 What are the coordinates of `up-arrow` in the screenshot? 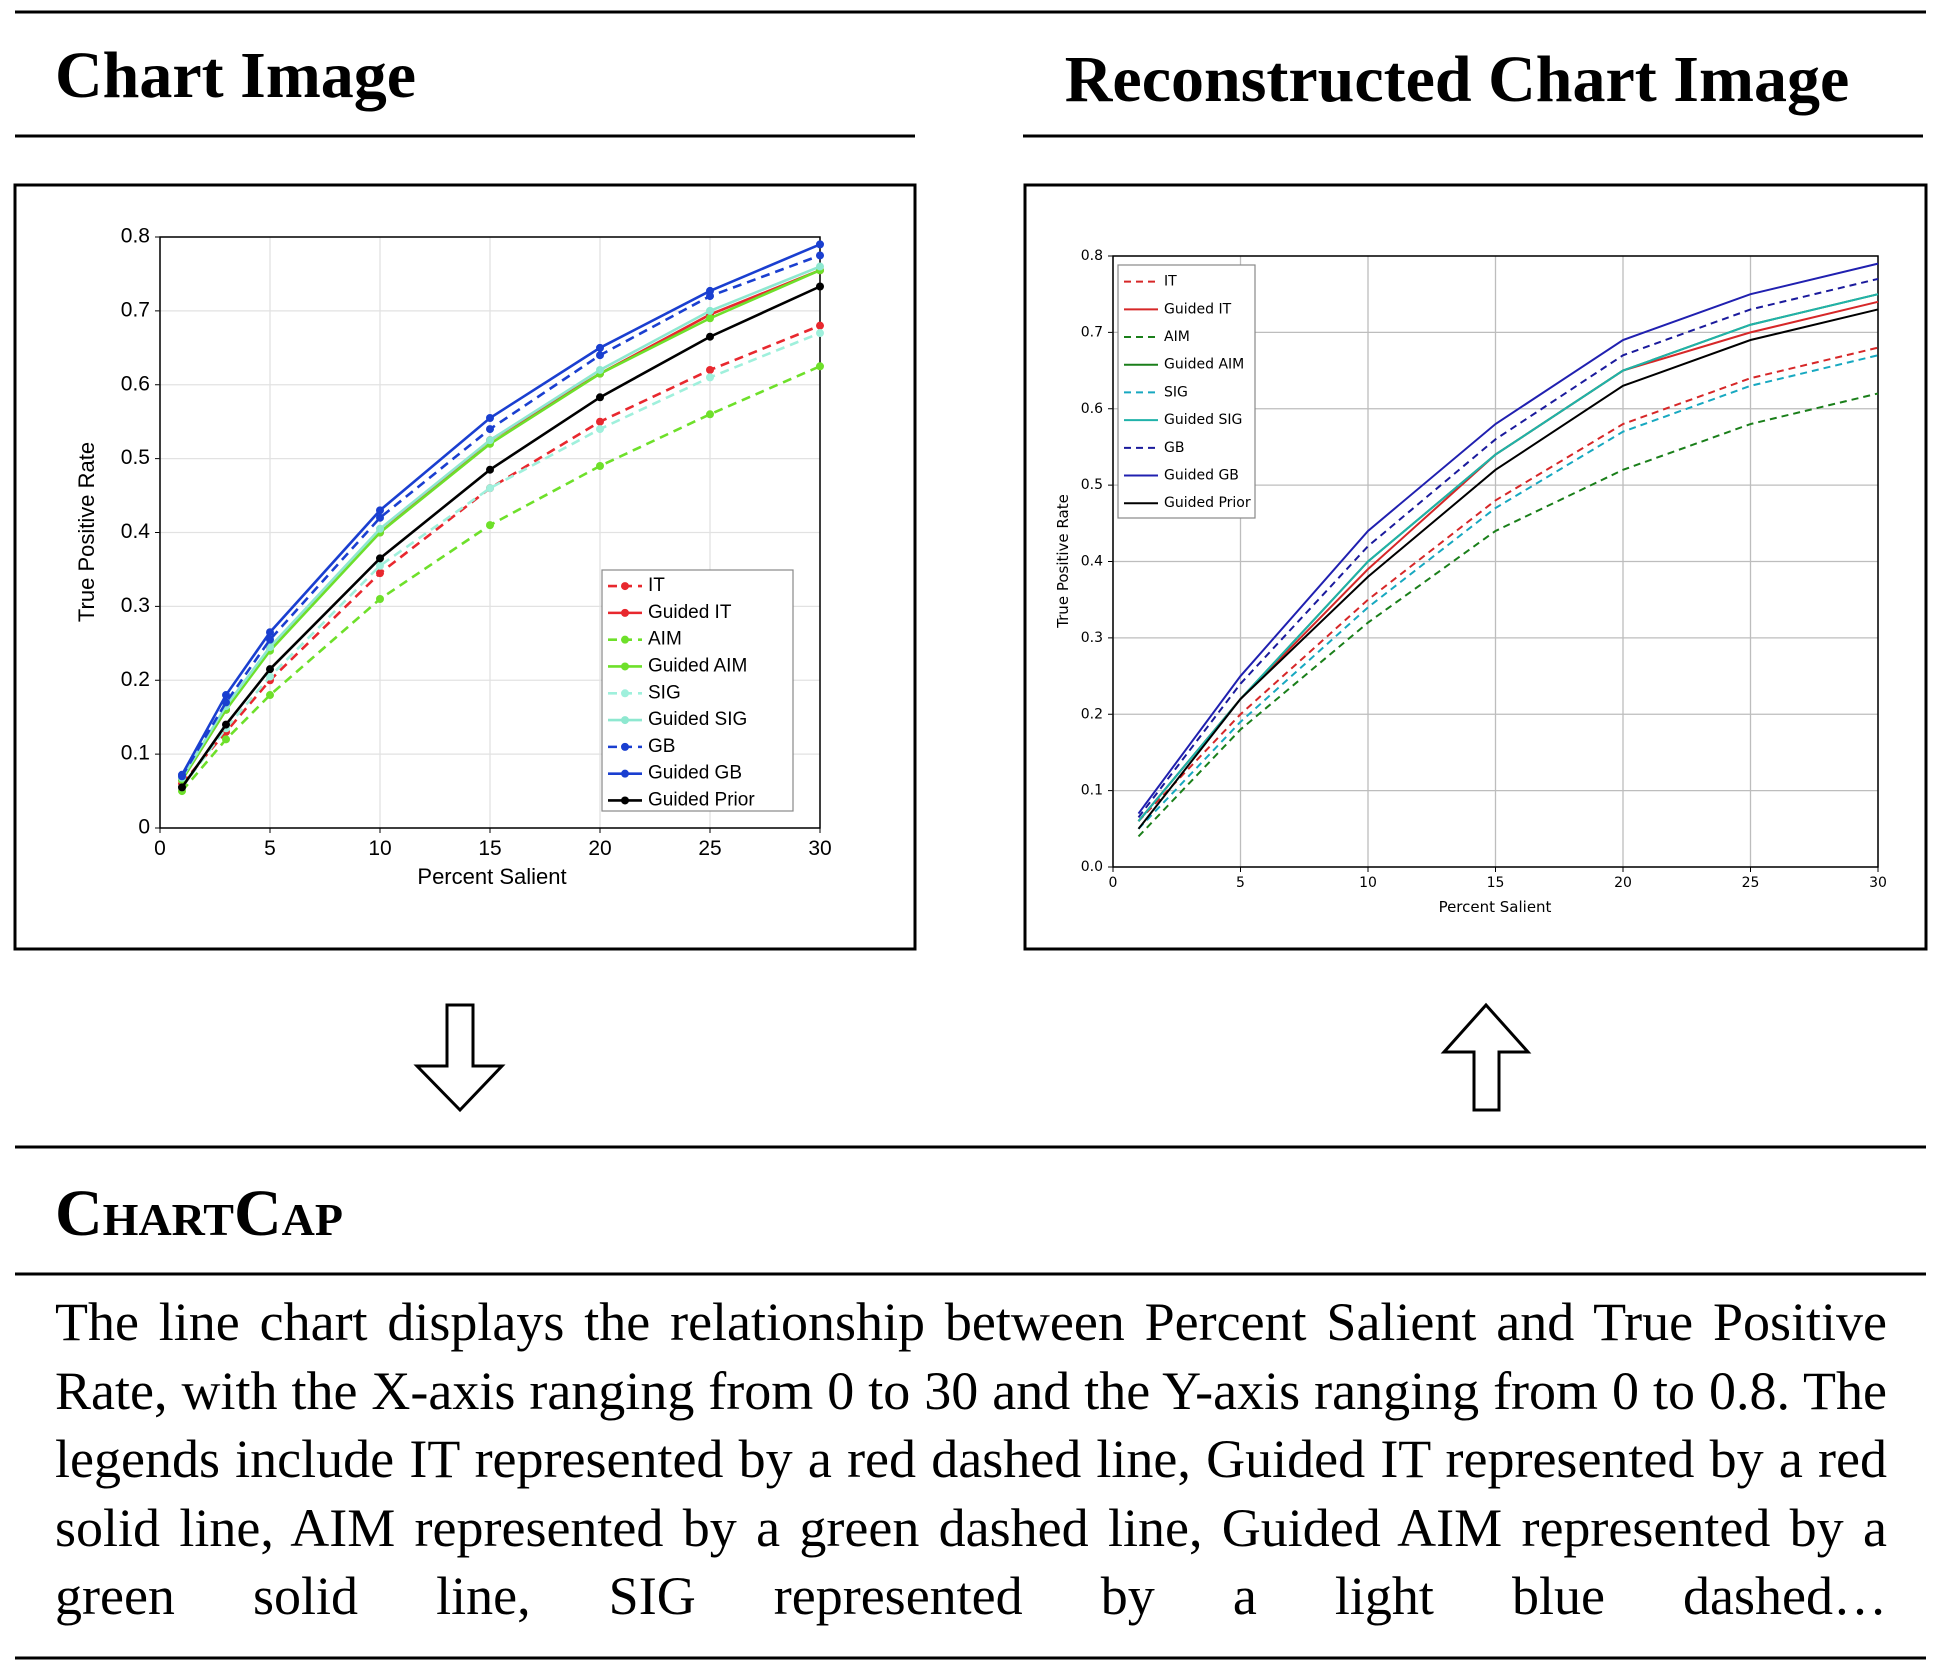 It's located at (1486, 1057).